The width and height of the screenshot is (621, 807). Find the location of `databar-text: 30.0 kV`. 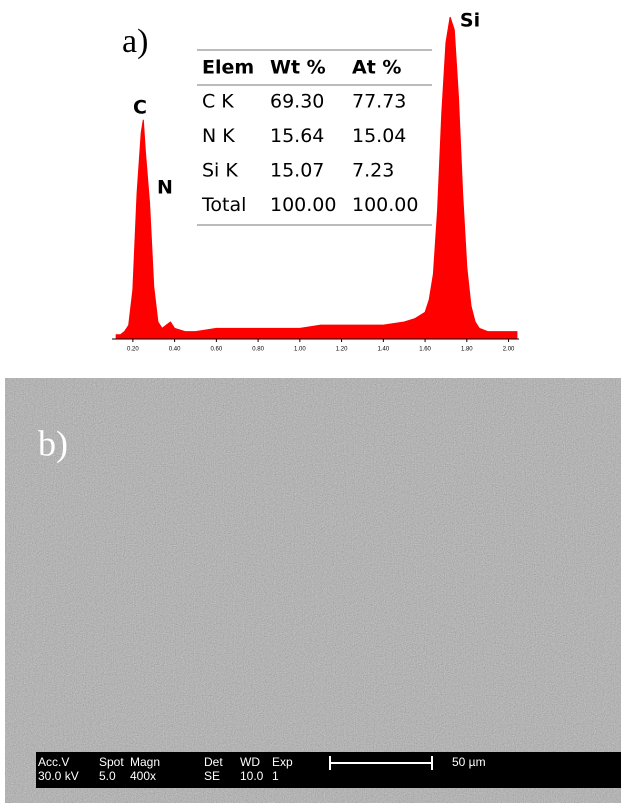

databar-text: 30.0 kV is located at coordinates (58, 776).